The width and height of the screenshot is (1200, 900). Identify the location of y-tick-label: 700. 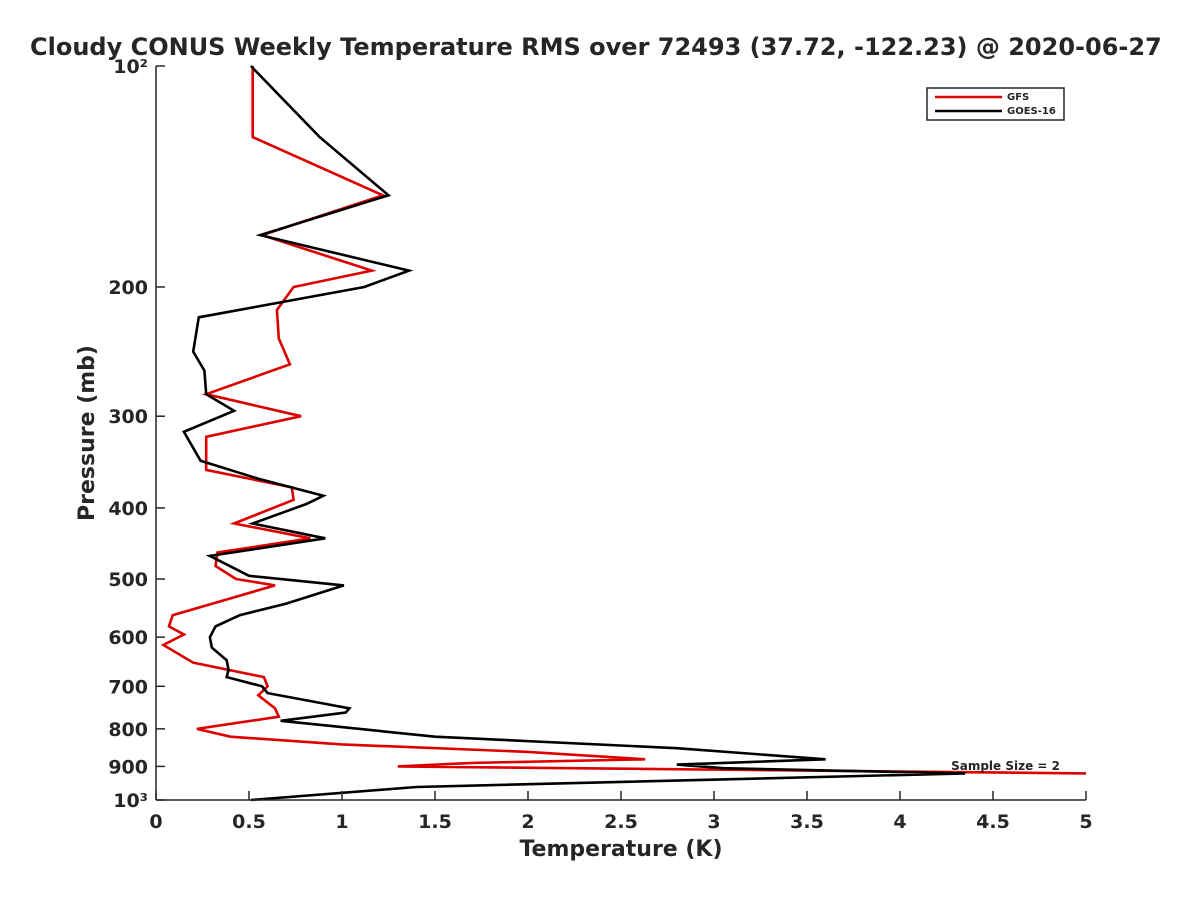
(128, 687).